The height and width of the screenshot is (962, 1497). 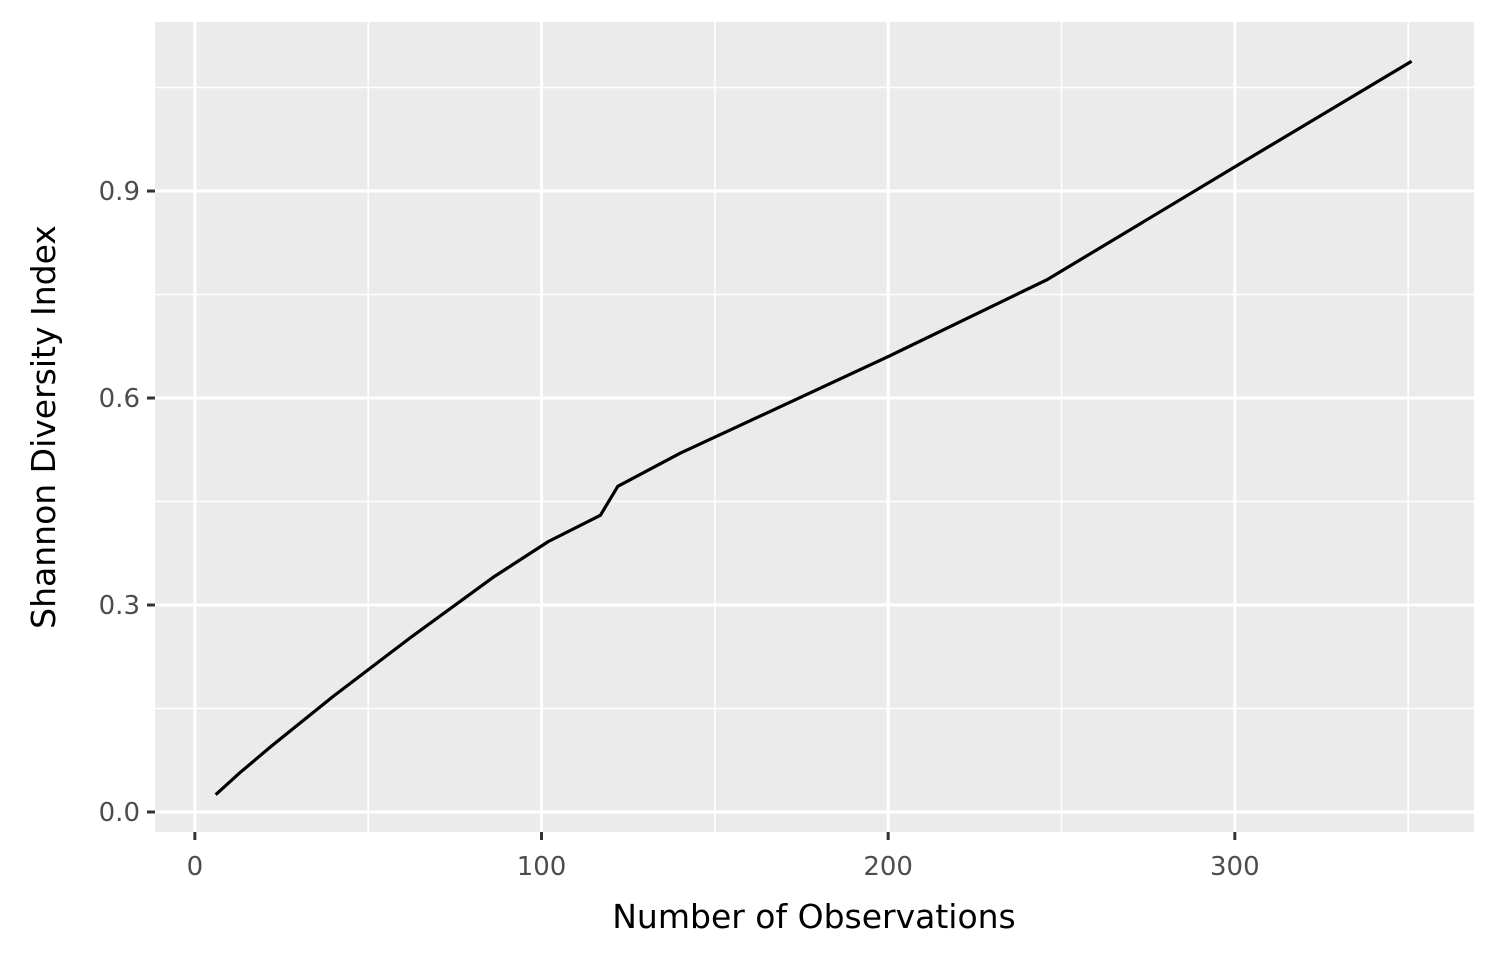 I want to click on y-axis: 0.0 0.3 0.6 0.9, so click(x=127, y=502).